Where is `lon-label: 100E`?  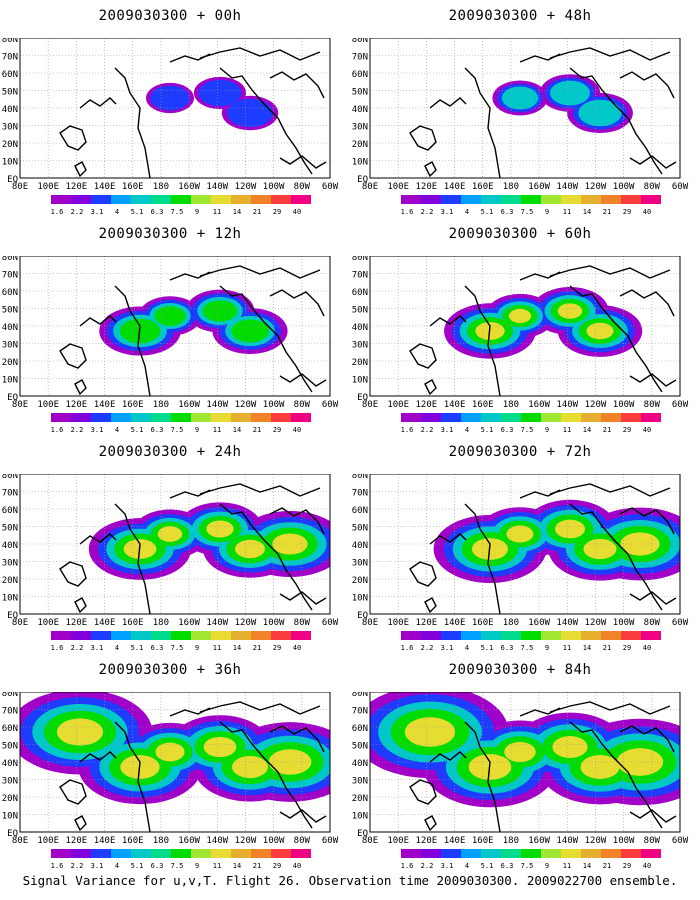 lon-label: 100E is located at coordinates (398, 405).